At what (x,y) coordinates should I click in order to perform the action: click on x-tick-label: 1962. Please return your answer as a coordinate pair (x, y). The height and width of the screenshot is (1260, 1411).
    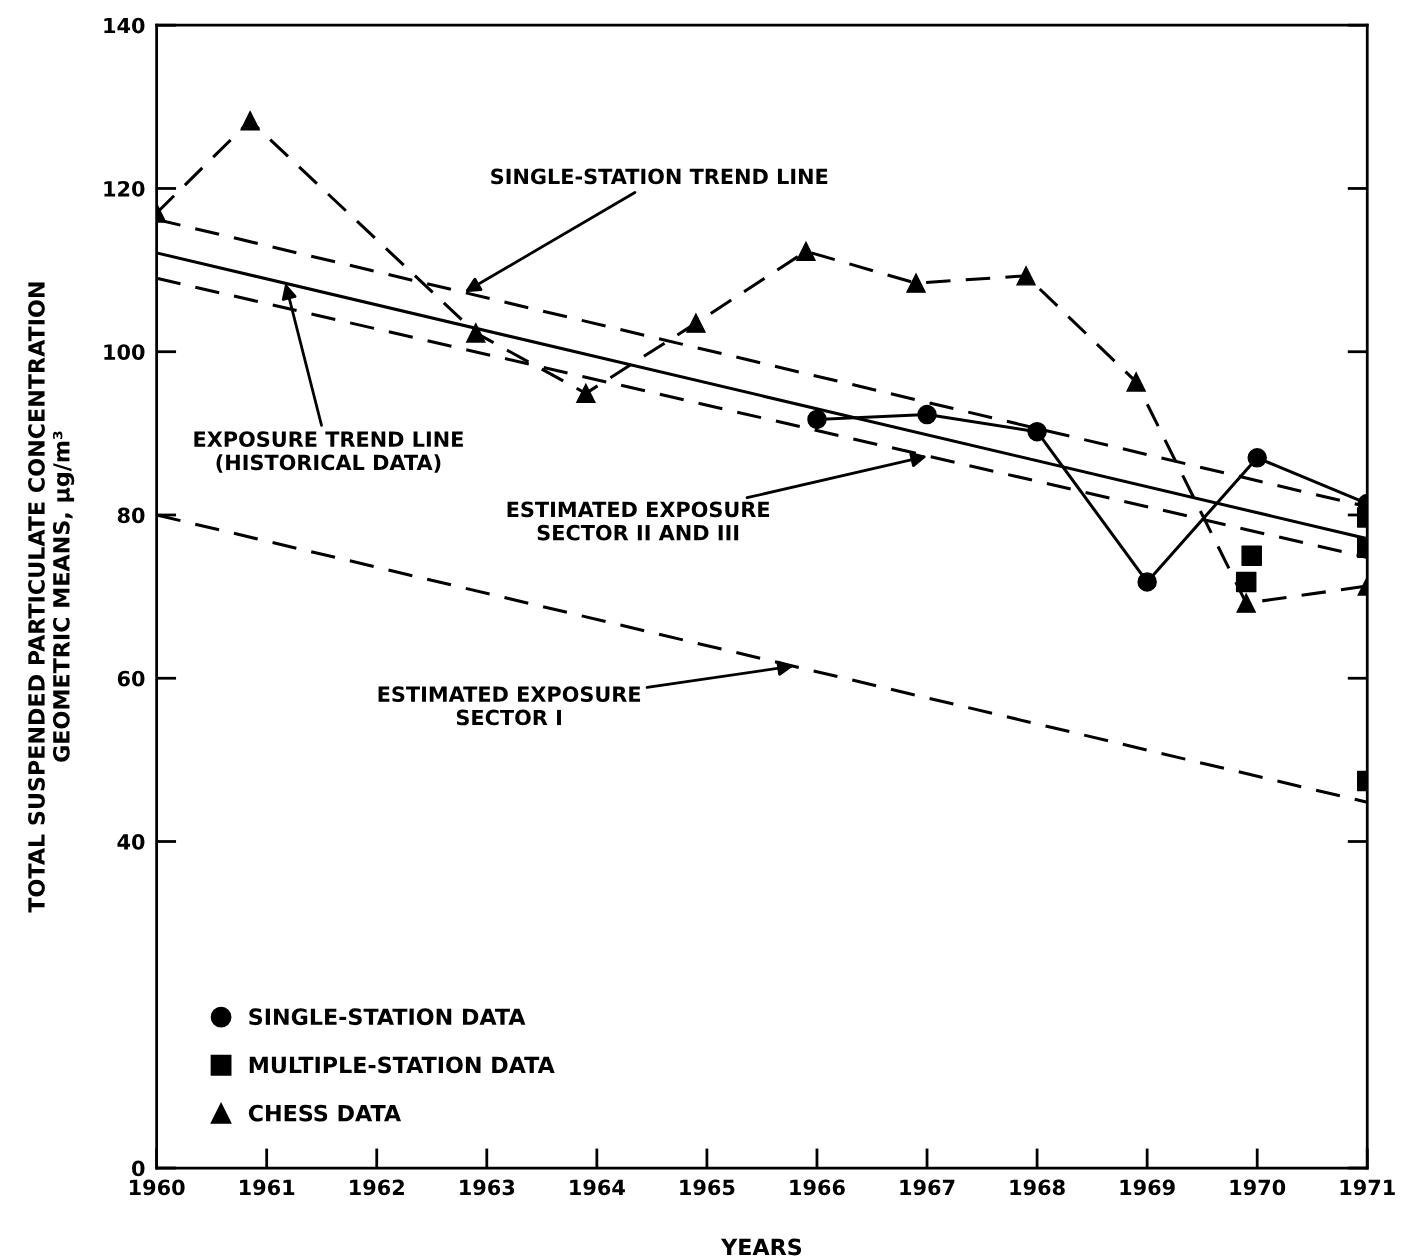
    Looking at the image, I should click on (377, 1187).